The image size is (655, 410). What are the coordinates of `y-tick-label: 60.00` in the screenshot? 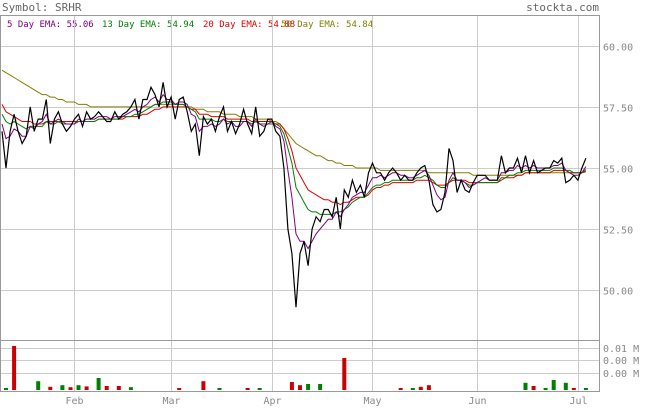 It's located at (618, 48).